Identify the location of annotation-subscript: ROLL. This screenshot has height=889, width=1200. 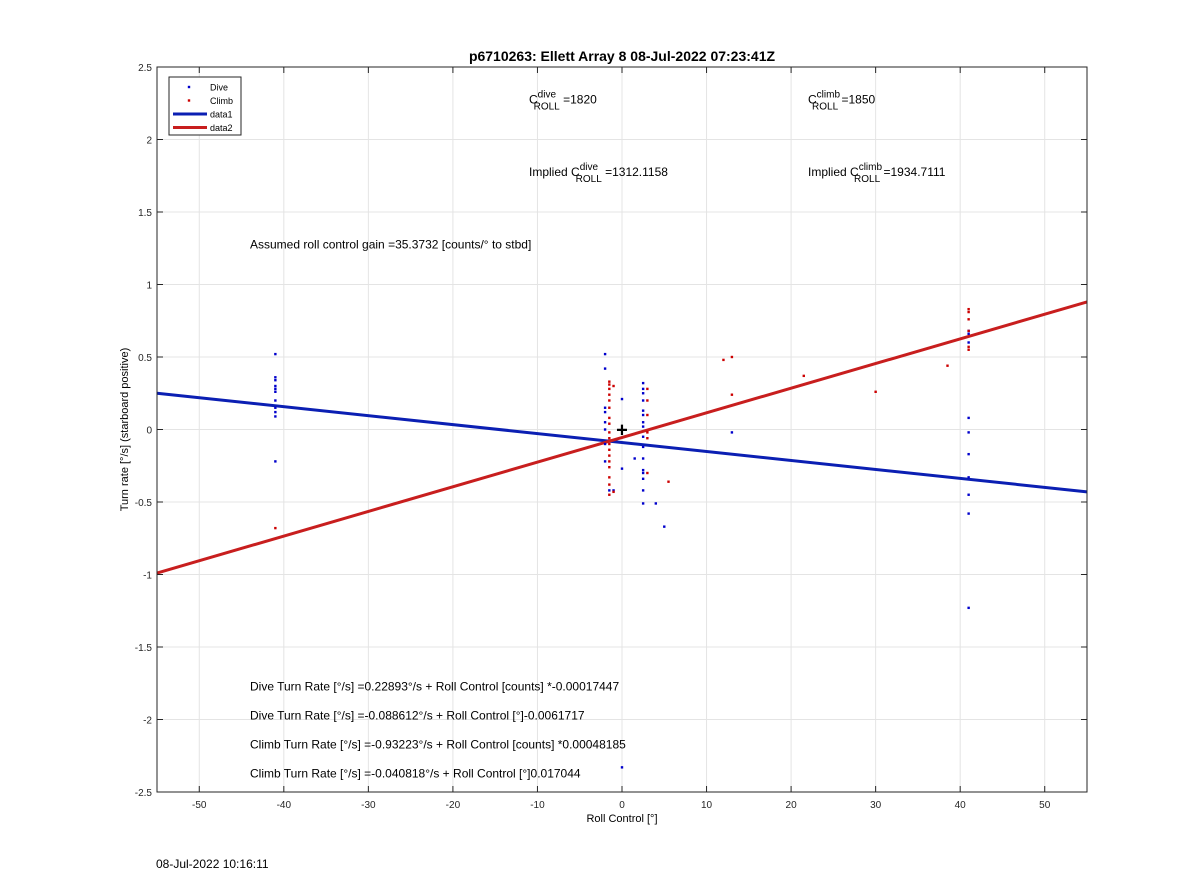
(547, 106).